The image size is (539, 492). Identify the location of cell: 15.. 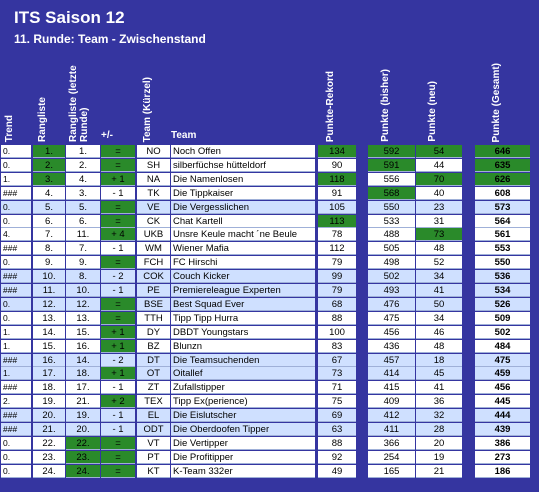
(49, 346).